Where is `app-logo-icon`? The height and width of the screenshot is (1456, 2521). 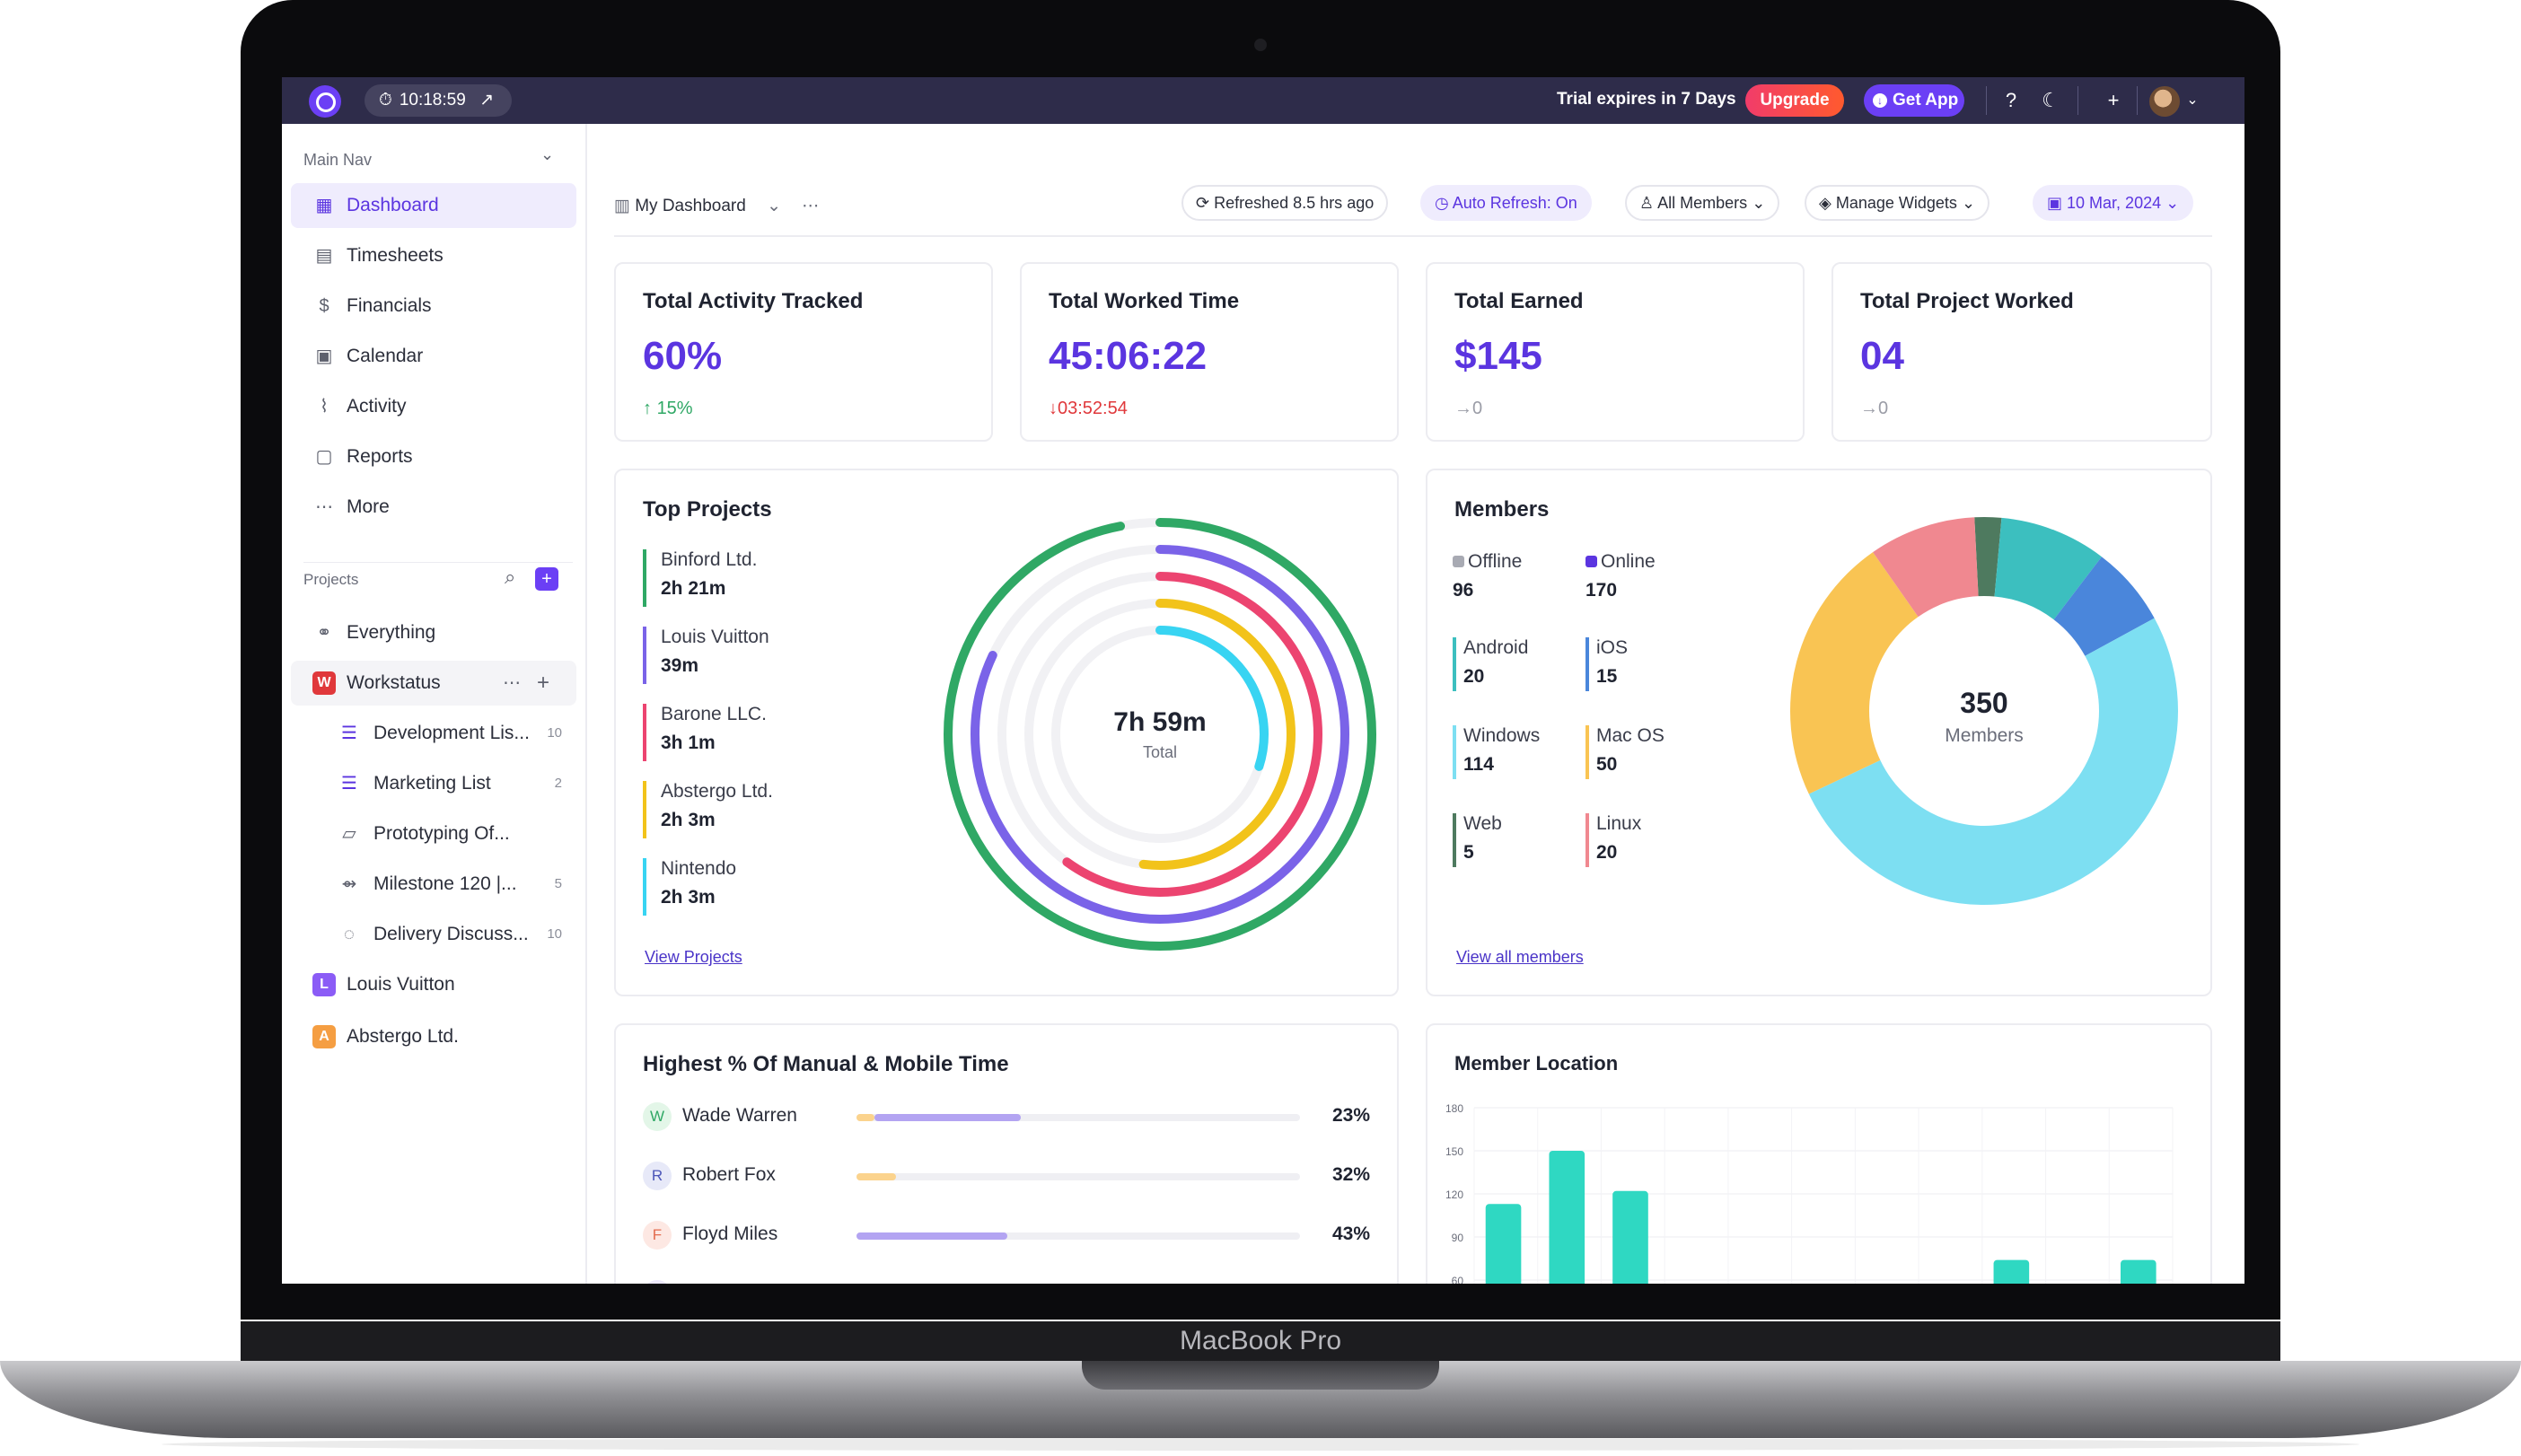
app-logo-icon is located at coordinates (325, 101).